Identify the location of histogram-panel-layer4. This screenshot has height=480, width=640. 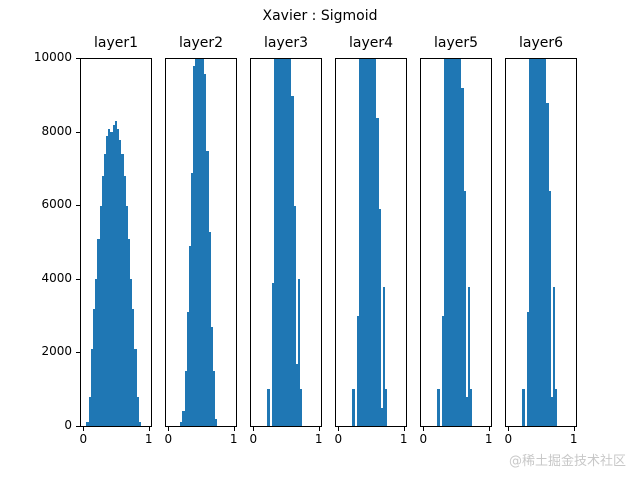
(371, 242).